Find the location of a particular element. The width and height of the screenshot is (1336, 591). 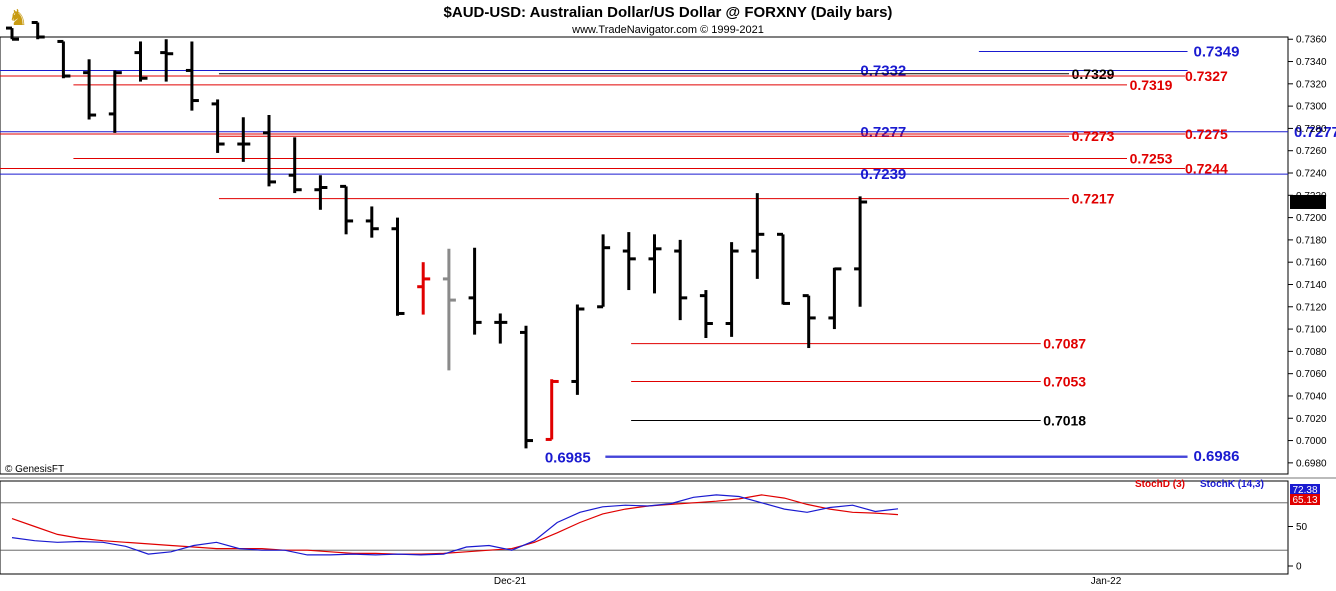

y-tick-label: 0.7320 is located at coordinates (1311, 84).